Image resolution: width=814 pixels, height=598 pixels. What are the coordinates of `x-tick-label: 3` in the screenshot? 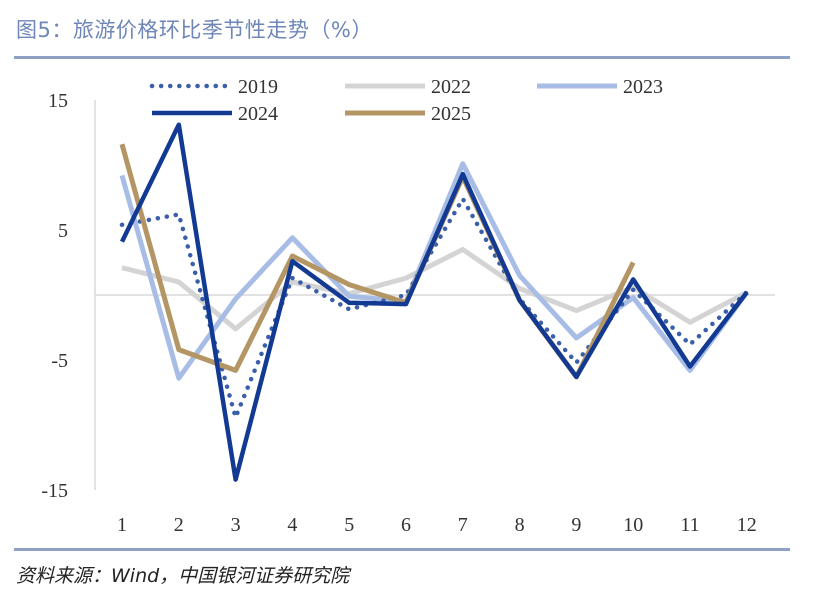 It's located at (236, 525).